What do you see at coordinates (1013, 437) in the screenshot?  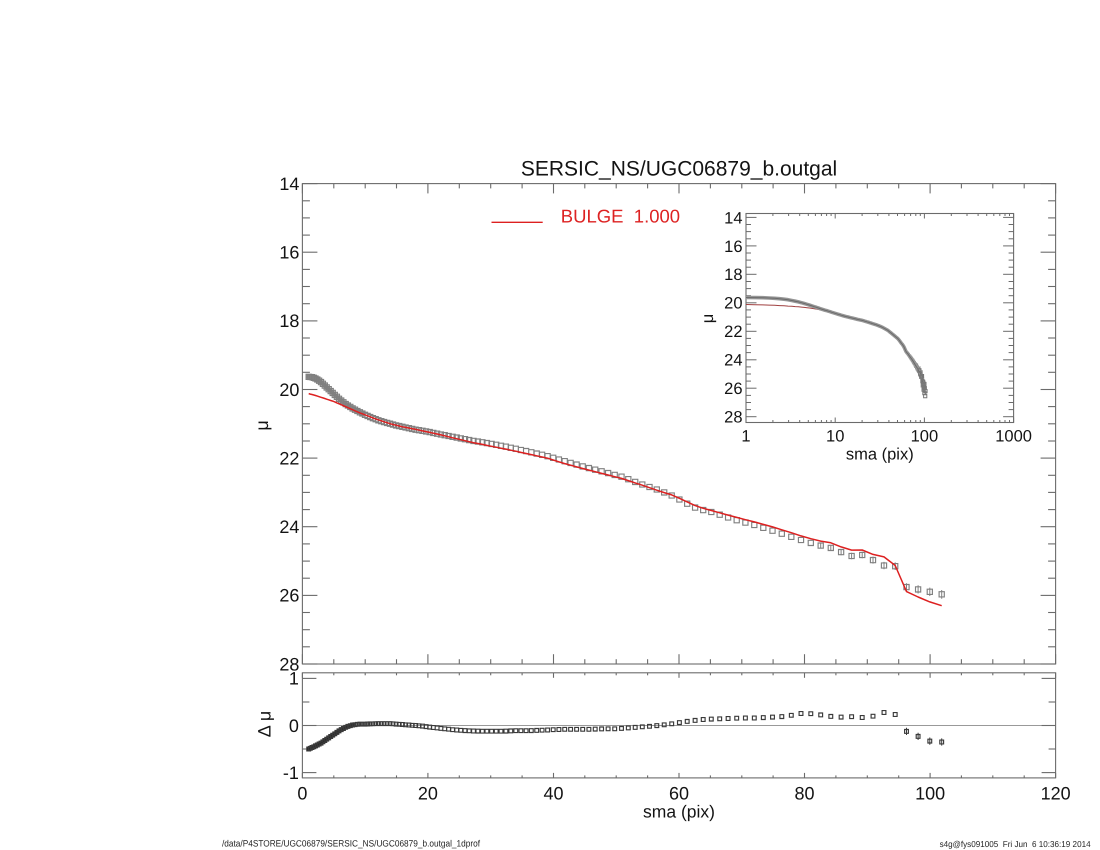 I see `svg-text: 1000` at bounding box center [1013, 437].